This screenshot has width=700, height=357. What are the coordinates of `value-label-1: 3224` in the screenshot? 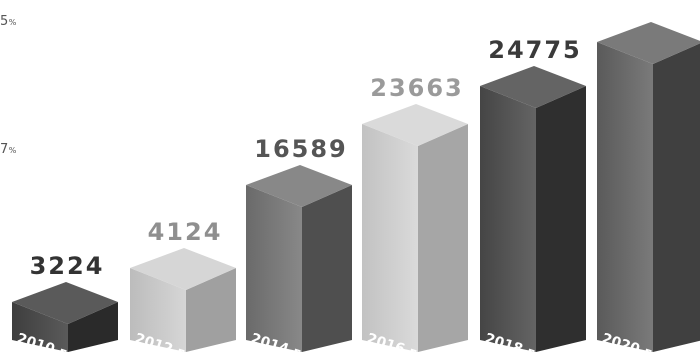 It's located at (67, 266).